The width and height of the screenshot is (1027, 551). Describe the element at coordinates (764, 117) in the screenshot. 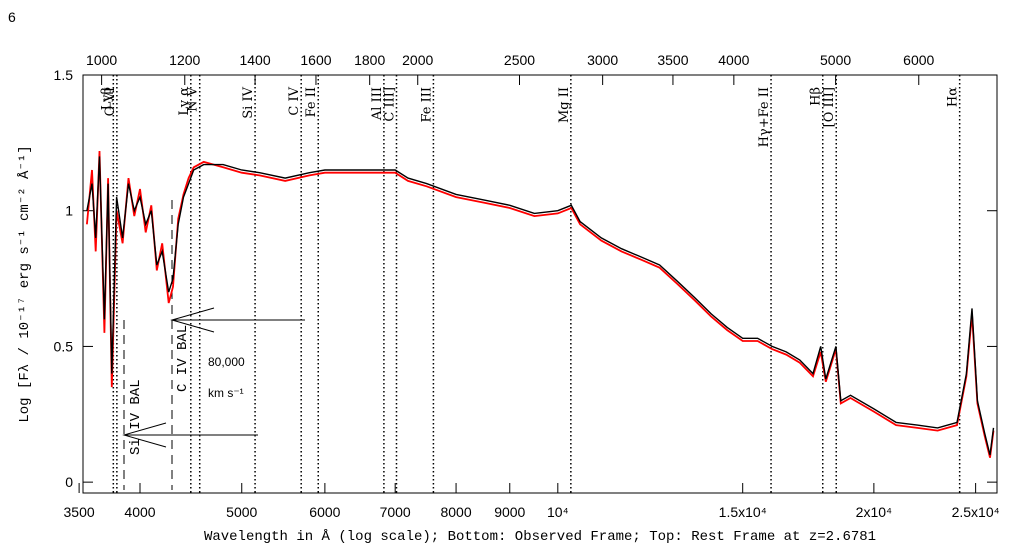

I see `line-label: Hγ+Fe II` at that location.